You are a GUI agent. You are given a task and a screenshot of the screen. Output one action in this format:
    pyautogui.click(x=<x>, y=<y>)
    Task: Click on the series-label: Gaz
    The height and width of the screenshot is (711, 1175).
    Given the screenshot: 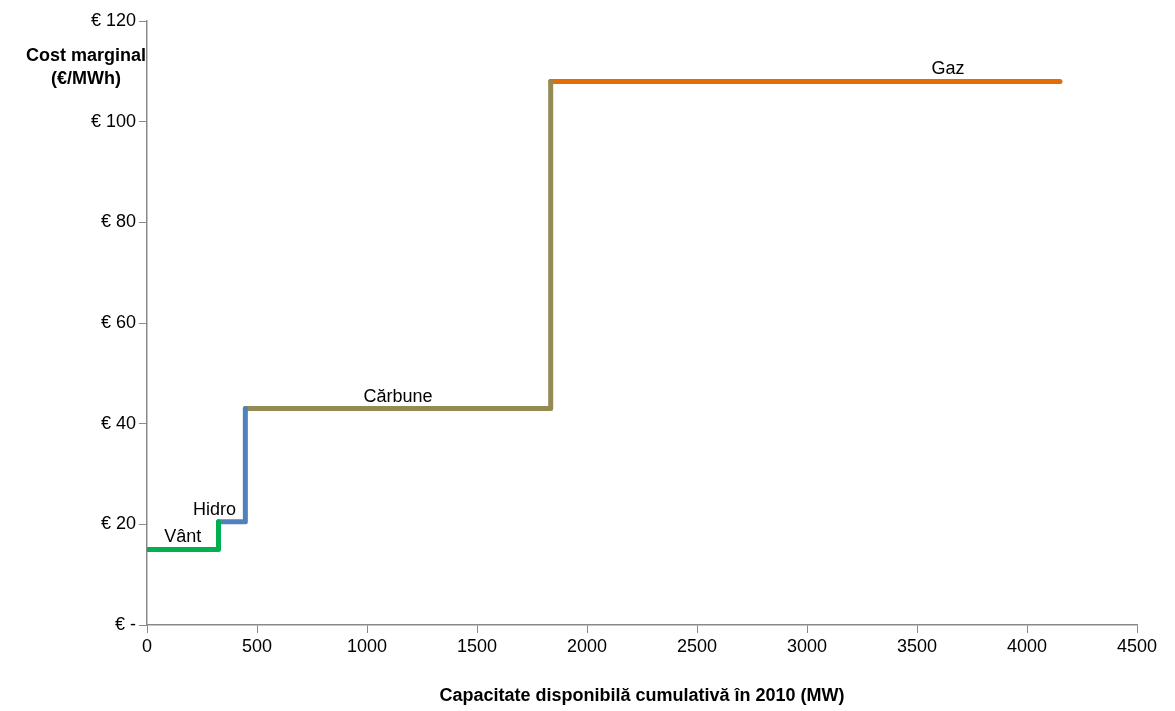 What is the action you would take?
    pyautogui.click(x=948, y=68)
    